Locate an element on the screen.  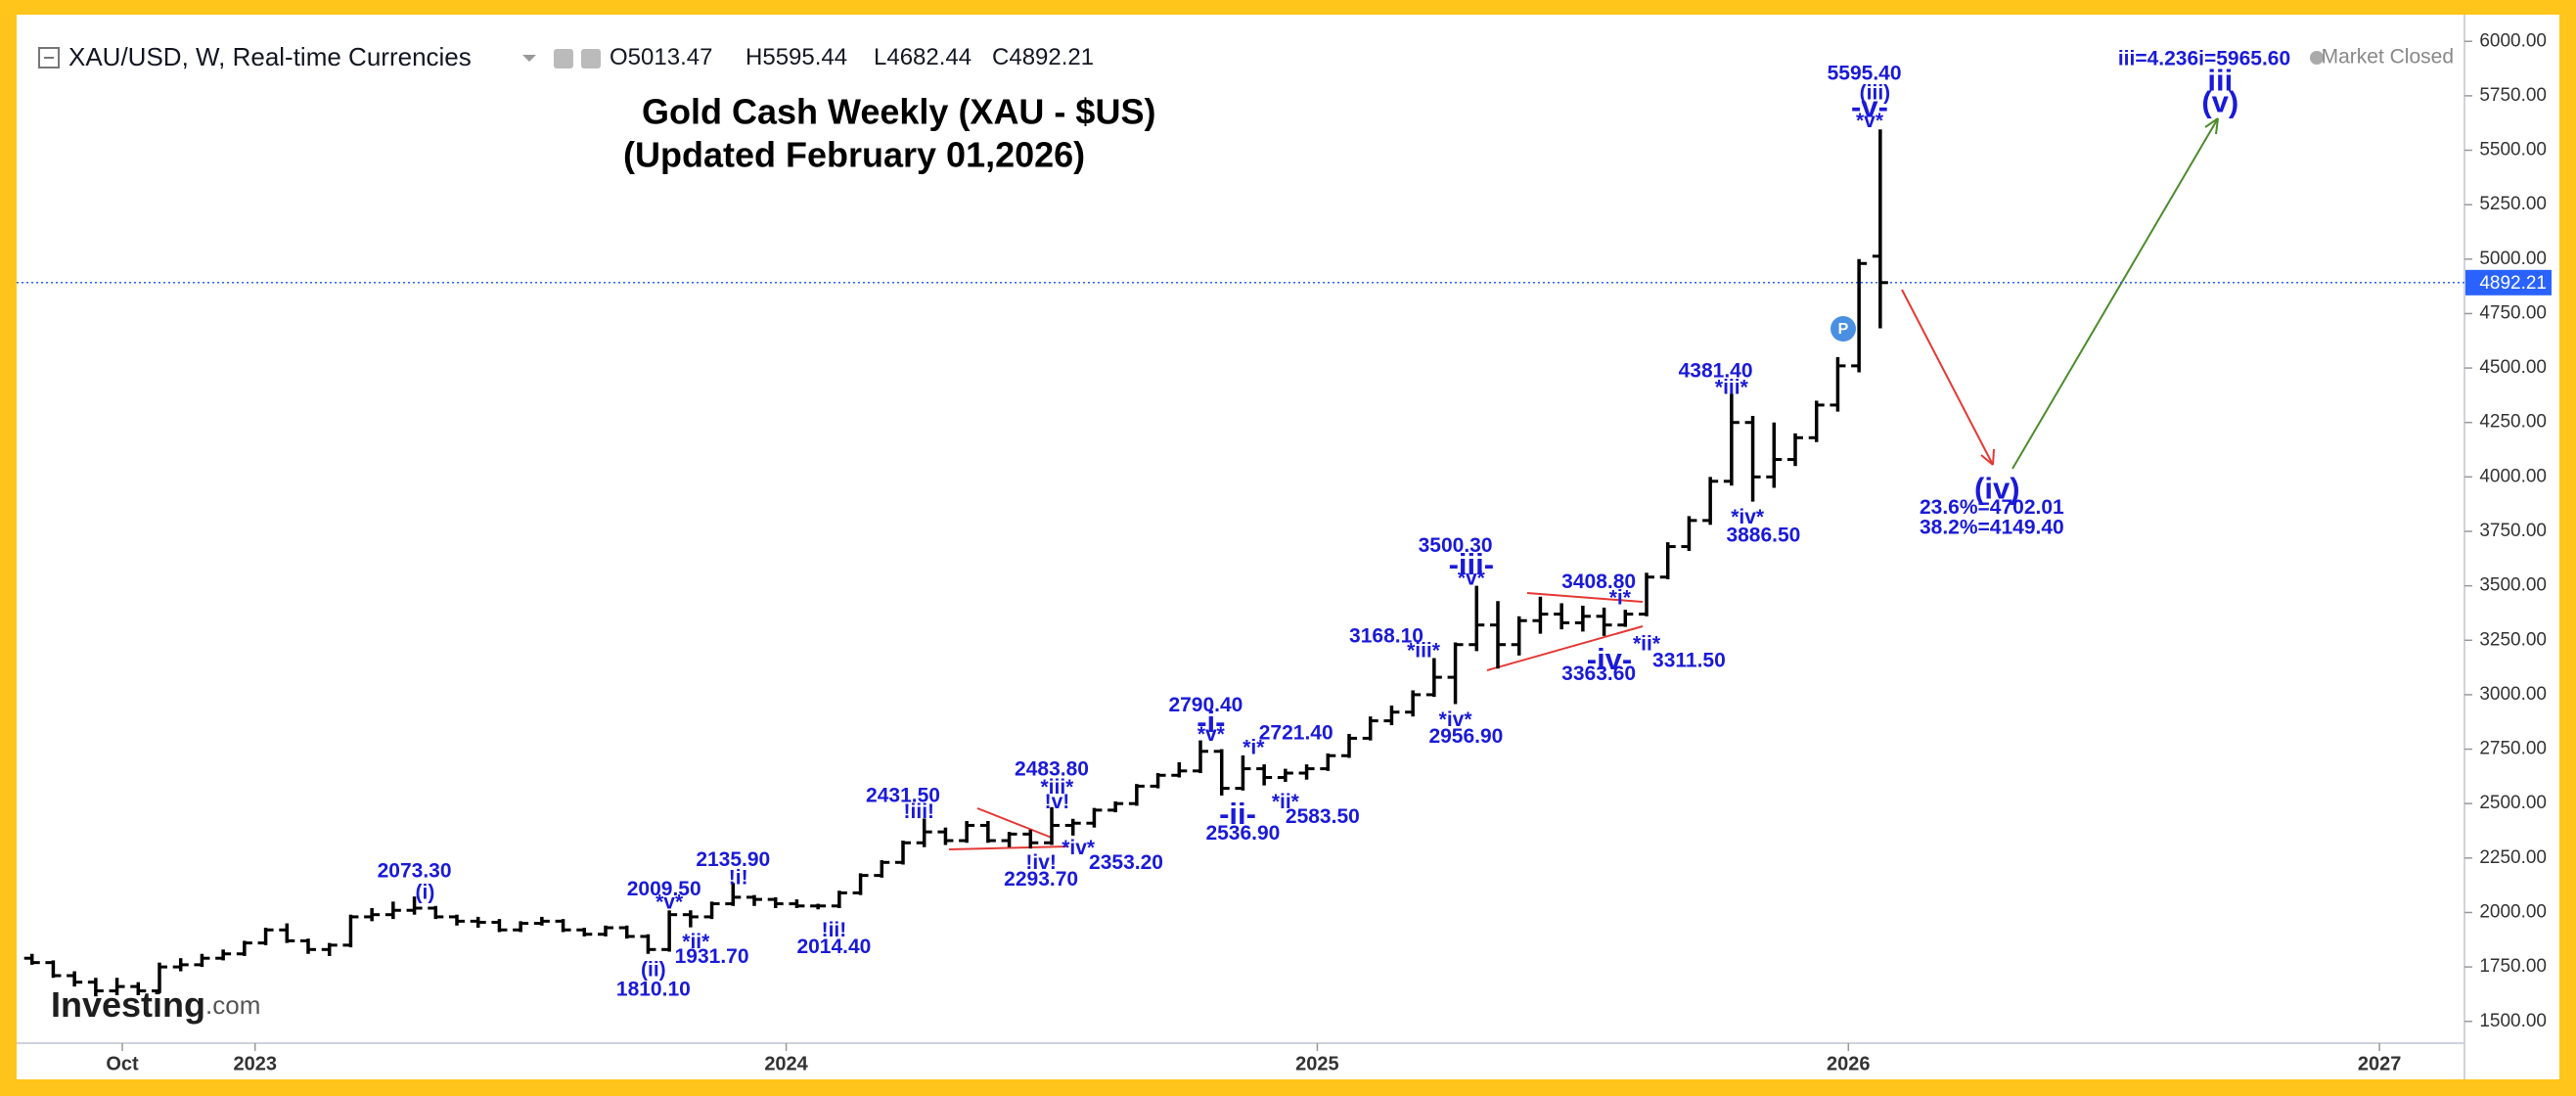
wave-annotation: 2431.50 is located at coordinates (903, 795).